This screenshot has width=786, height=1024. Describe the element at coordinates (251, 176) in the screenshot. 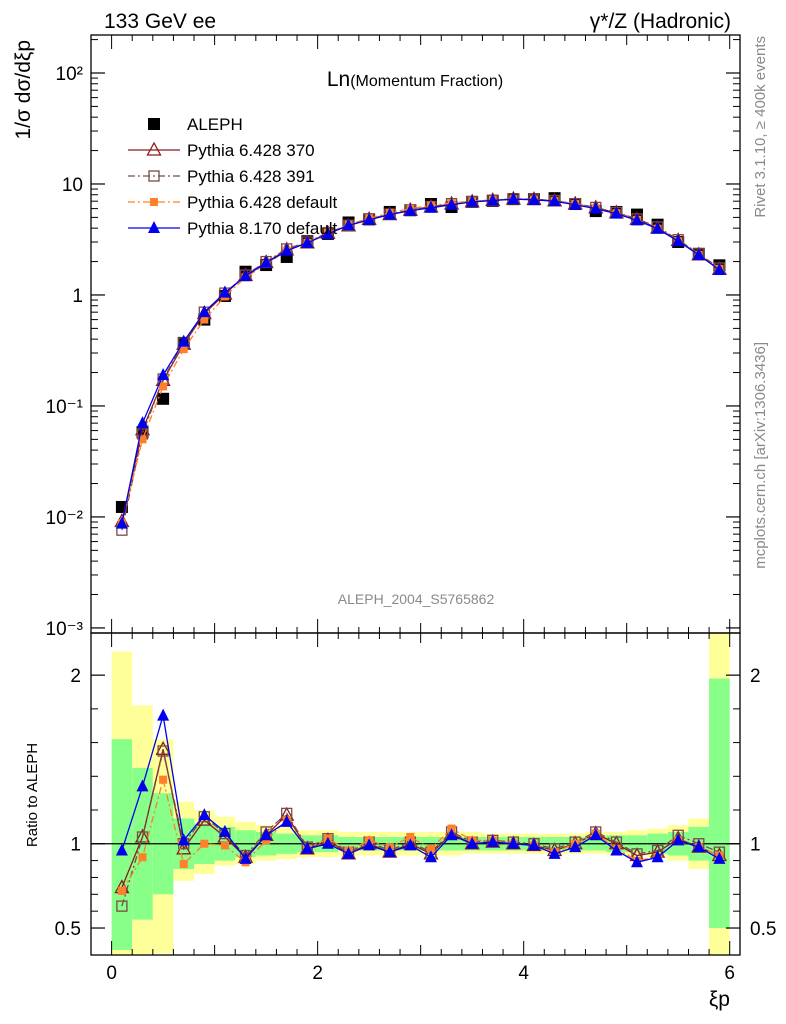

I see `legend-label-p391: Pythia 6.428 391` at that location.